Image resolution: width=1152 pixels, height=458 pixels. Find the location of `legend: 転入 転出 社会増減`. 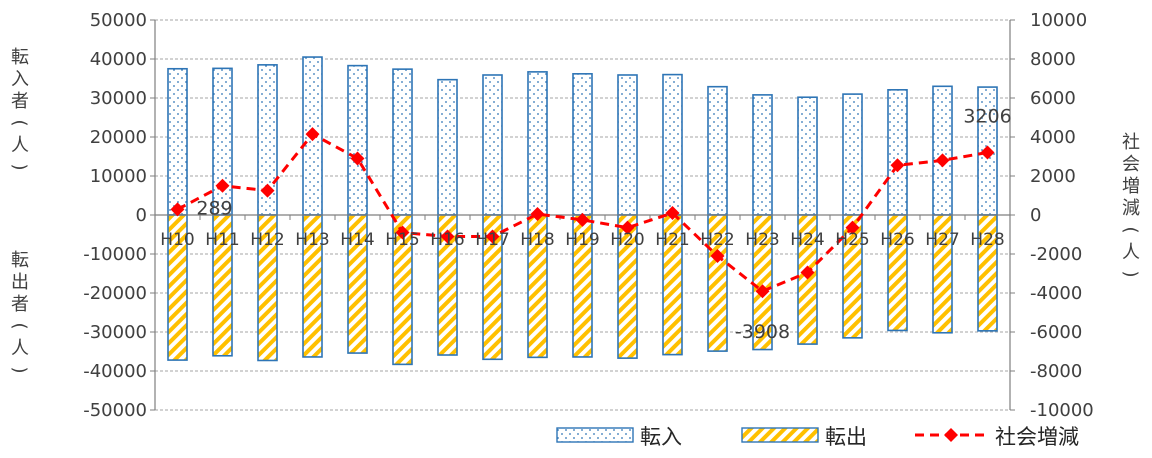

legend: 転入 転出 社会増減 is located at coordinates (817, 437).